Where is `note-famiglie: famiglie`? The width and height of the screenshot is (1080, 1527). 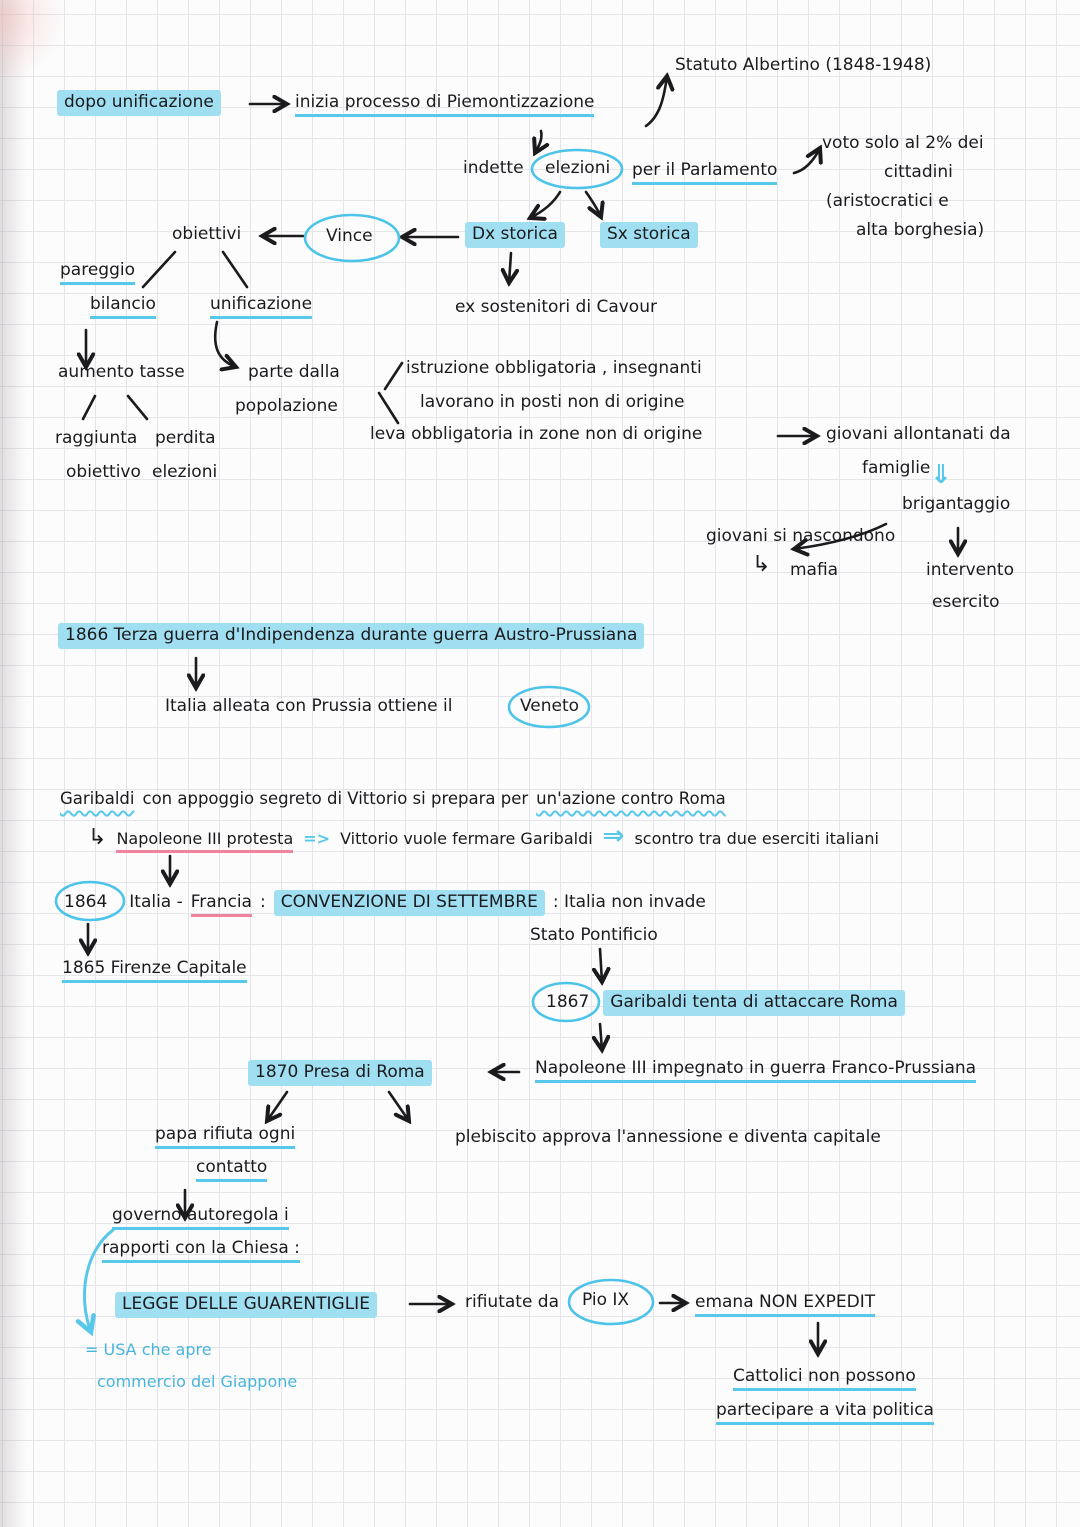
note-famiglie: famiglie is located at coordinates (896, 468).